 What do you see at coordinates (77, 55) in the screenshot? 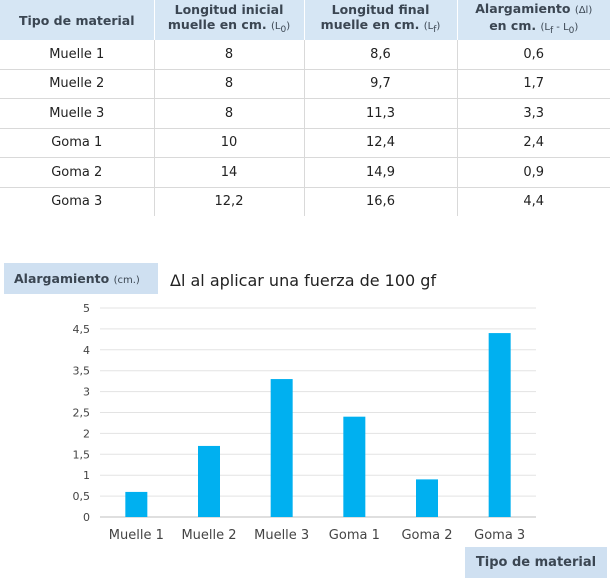
I see `table-cell: Muelle 1` at bounding box center [77, 55].